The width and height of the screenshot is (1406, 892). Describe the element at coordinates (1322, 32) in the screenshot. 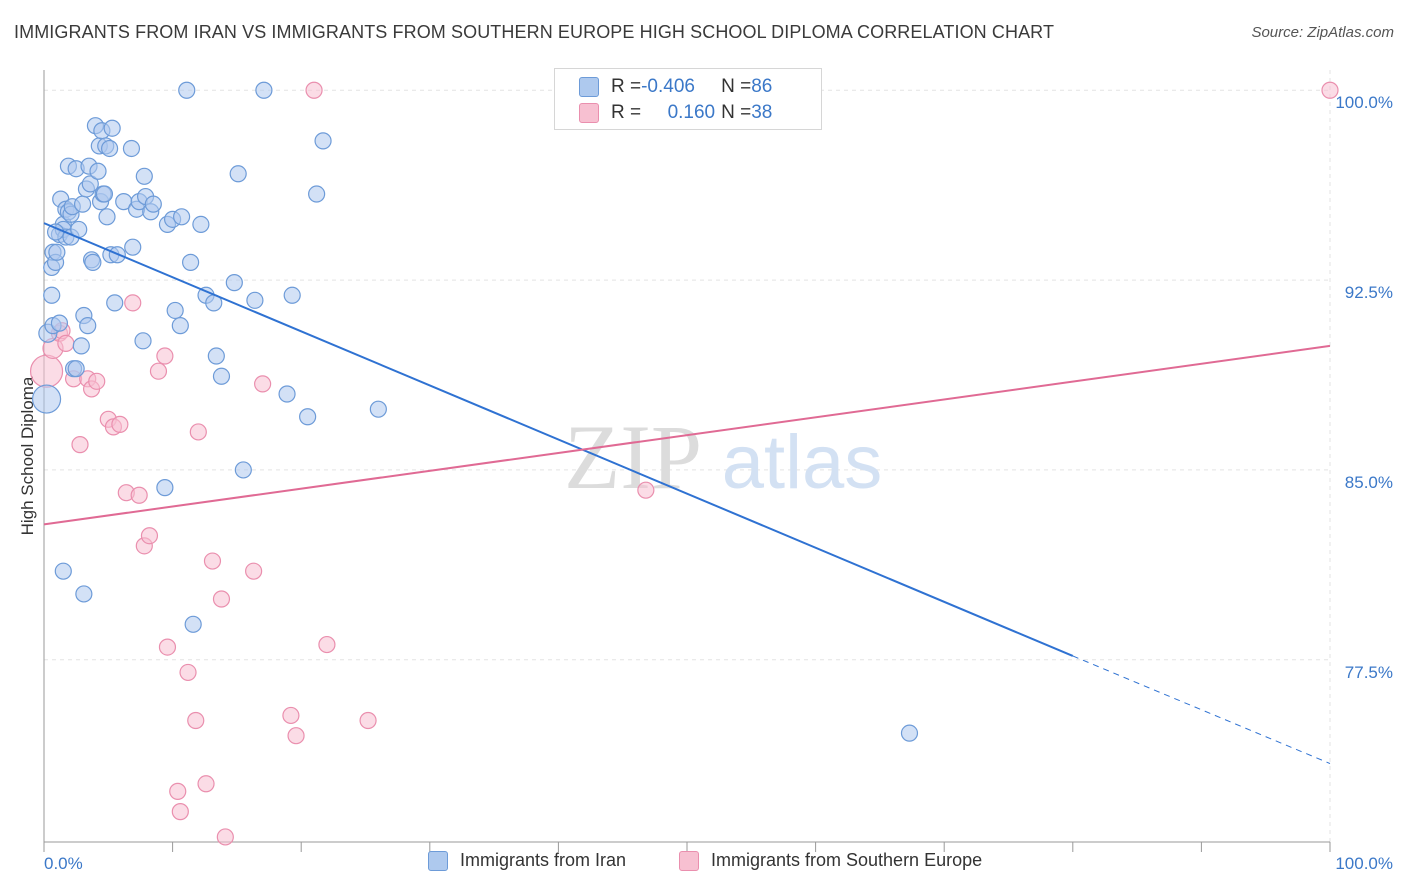

I see `source-label: Source: ZipAtlas.com` at that location.